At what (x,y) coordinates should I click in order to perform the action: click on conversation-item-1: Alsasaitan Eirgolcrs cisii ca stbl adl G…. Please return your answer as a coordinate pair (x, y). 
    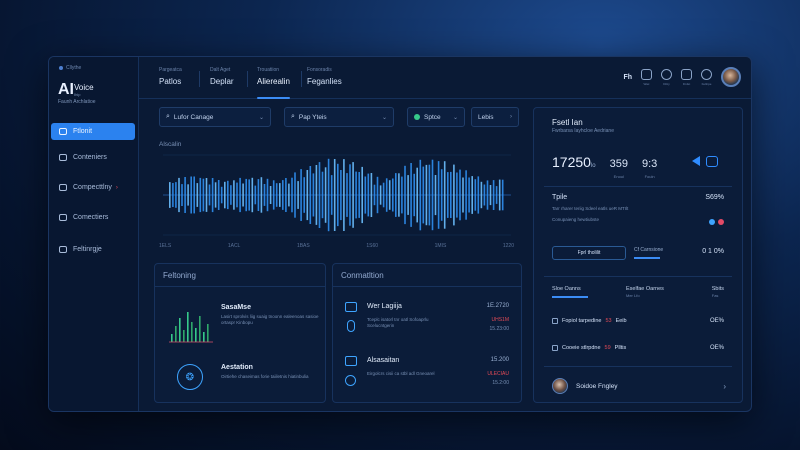
    Looking at the image, I should click on (427, 372).